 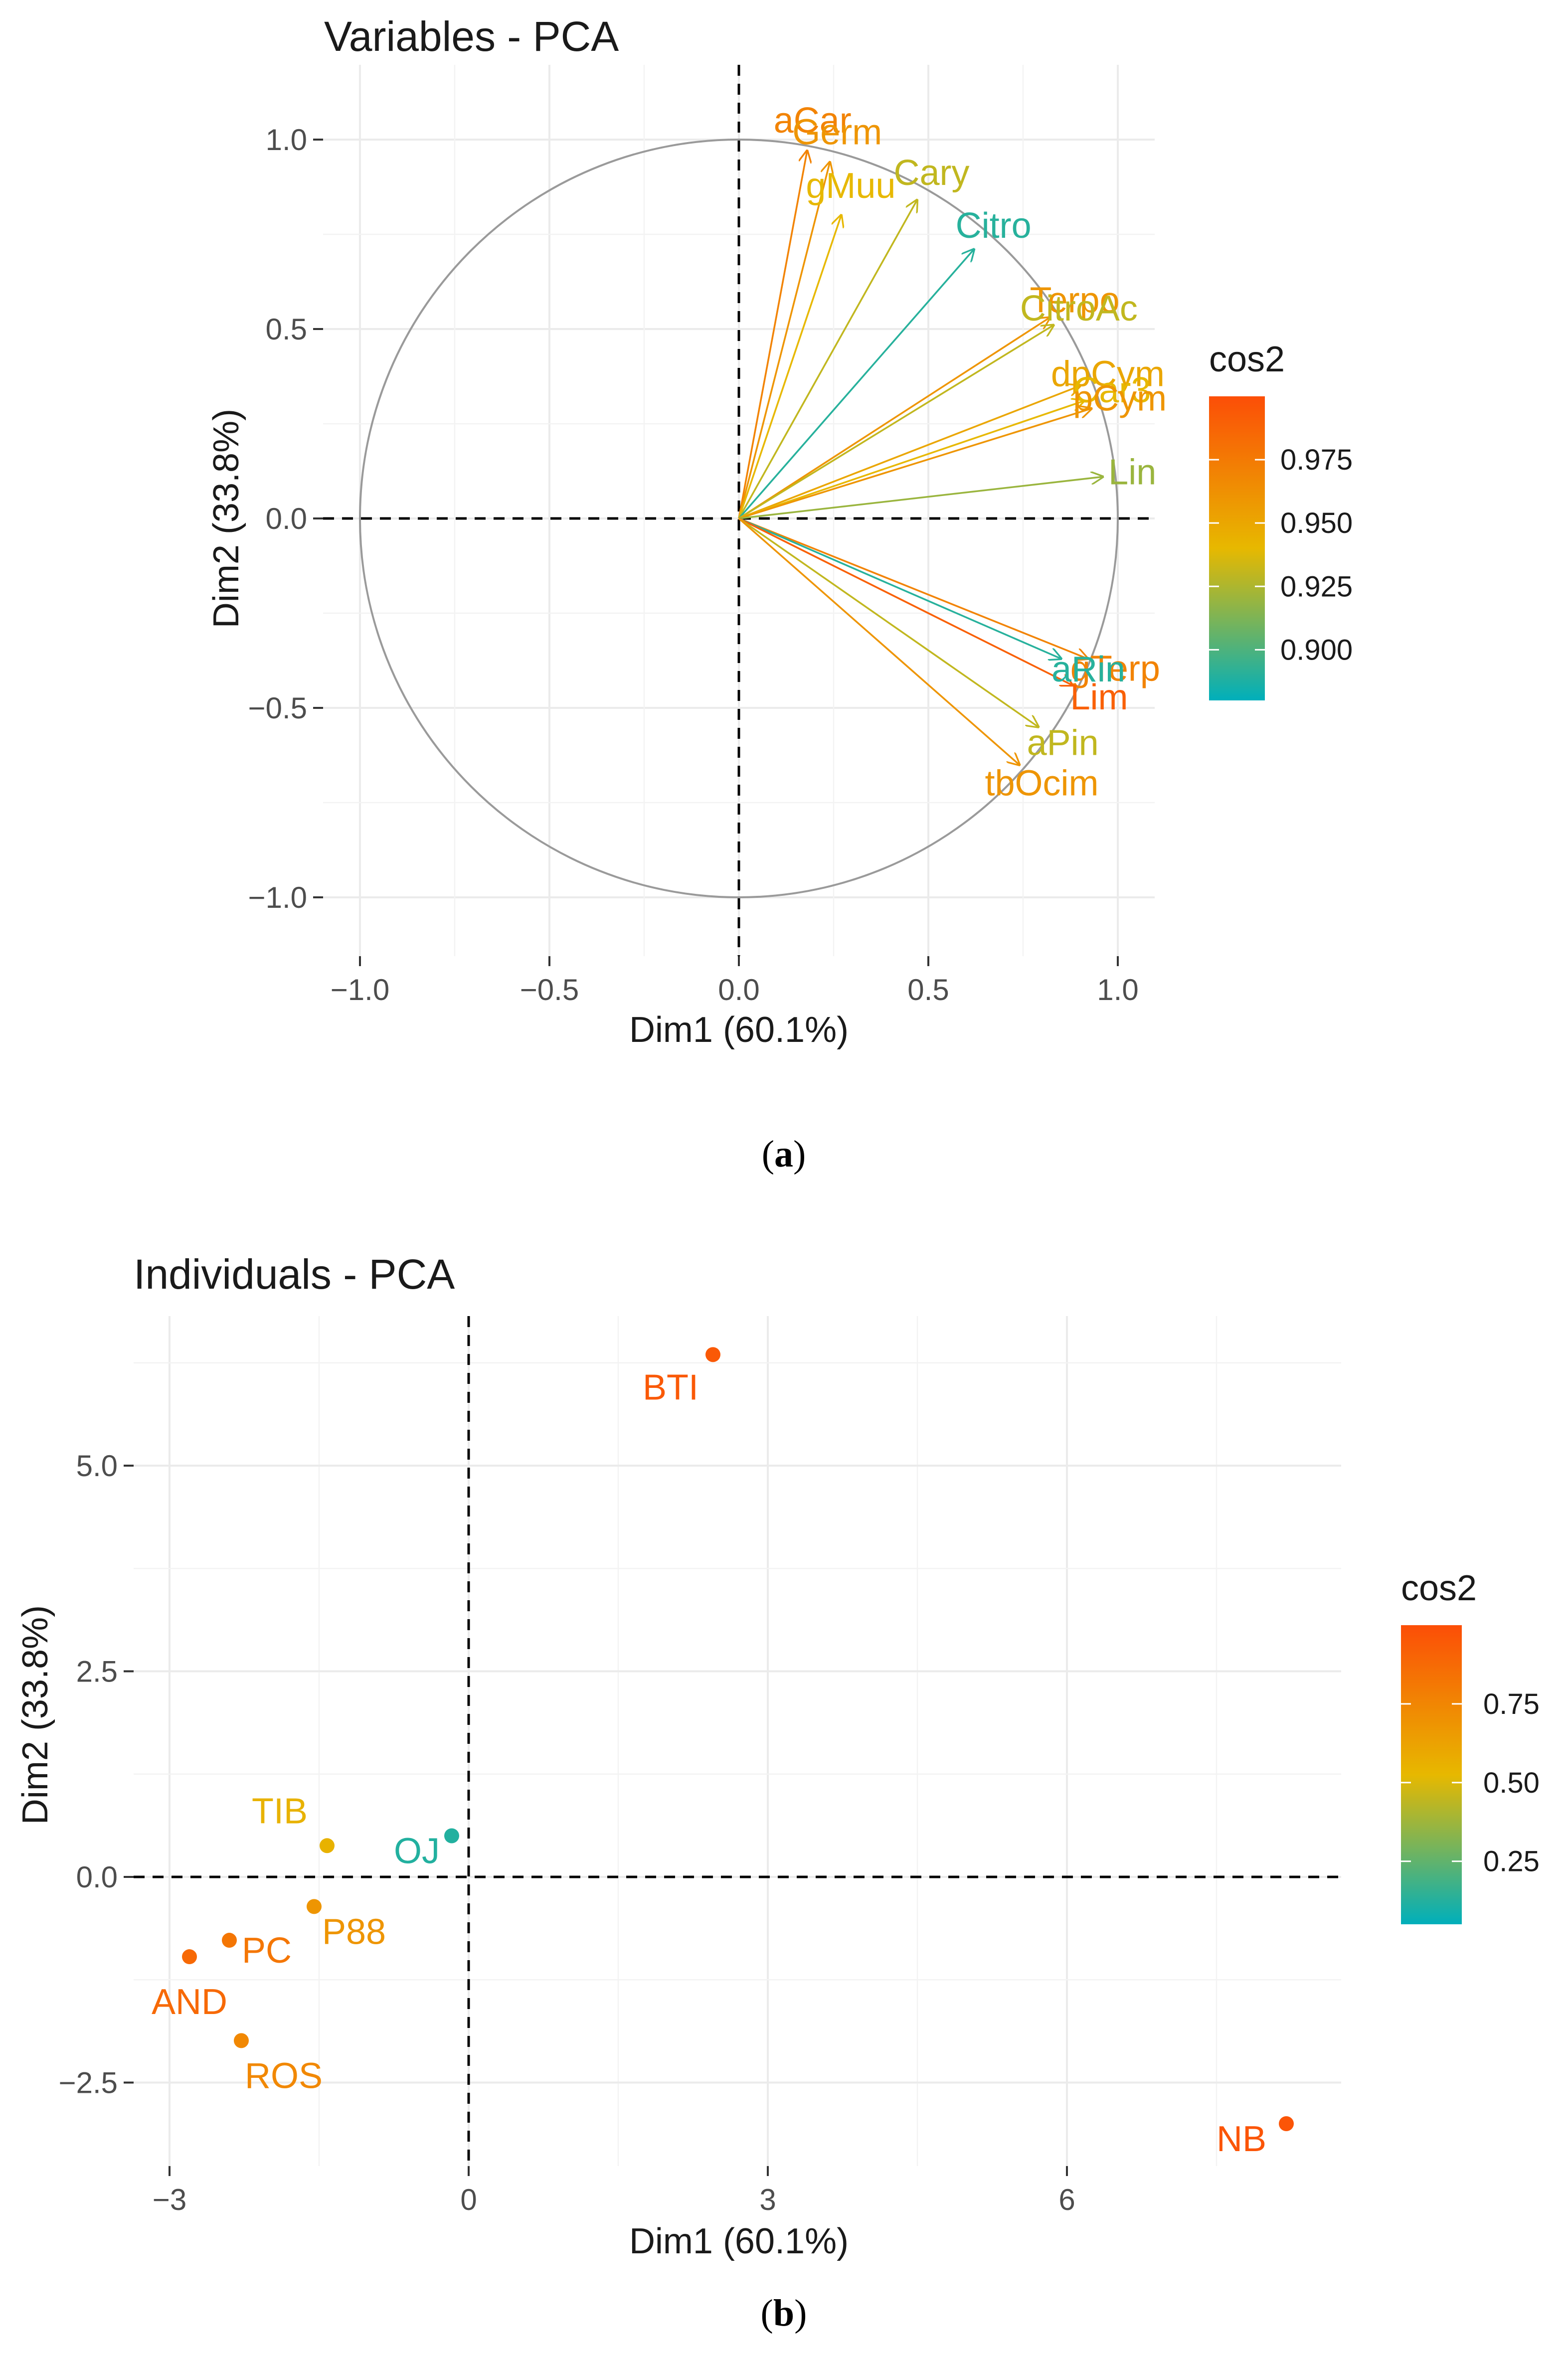 I want to click on label-Lin: Lin, so click(x=1132, y=473).